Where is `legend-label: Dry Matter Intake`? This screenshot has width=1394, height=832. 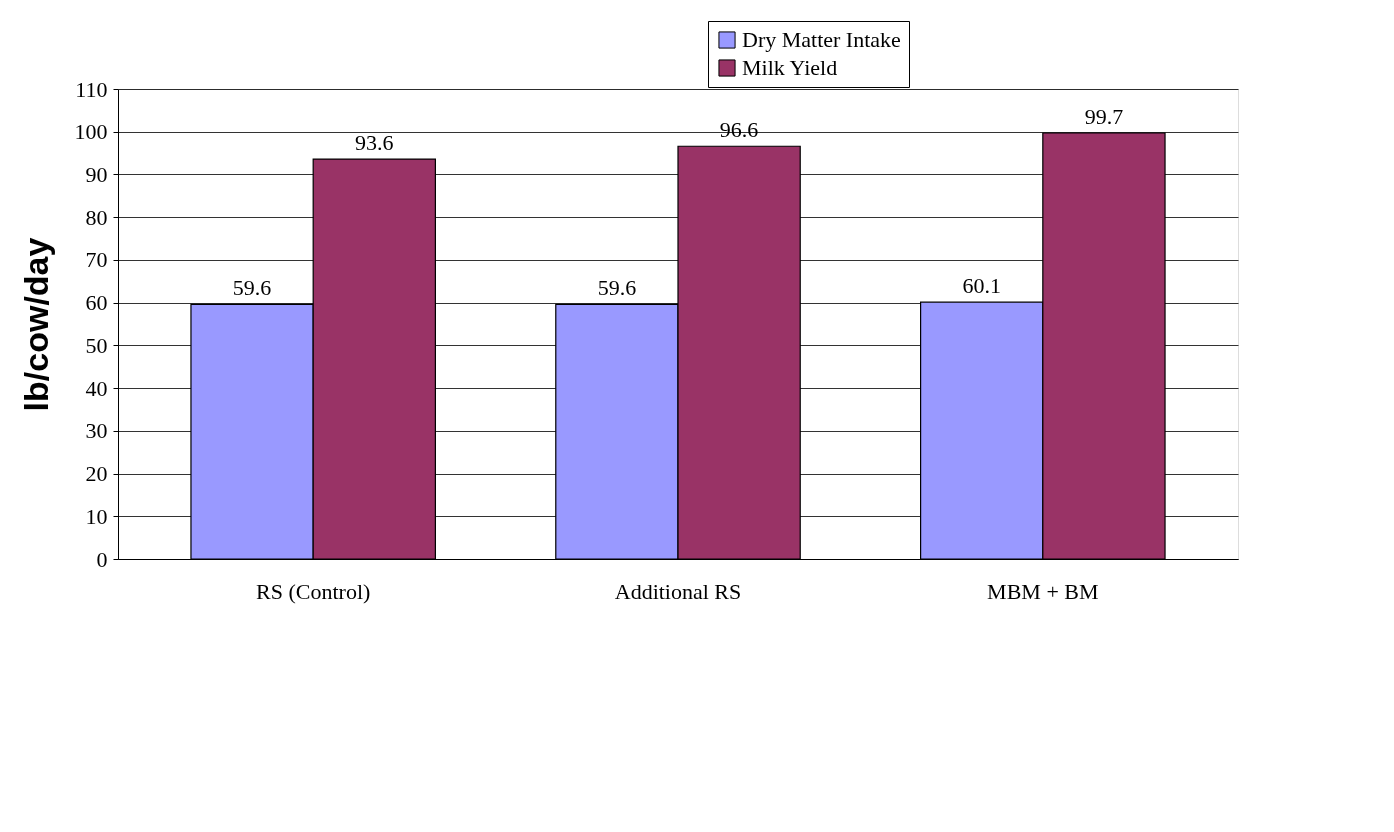
legend-label: Dry Matter Intake is located at coordinates (821, 39).